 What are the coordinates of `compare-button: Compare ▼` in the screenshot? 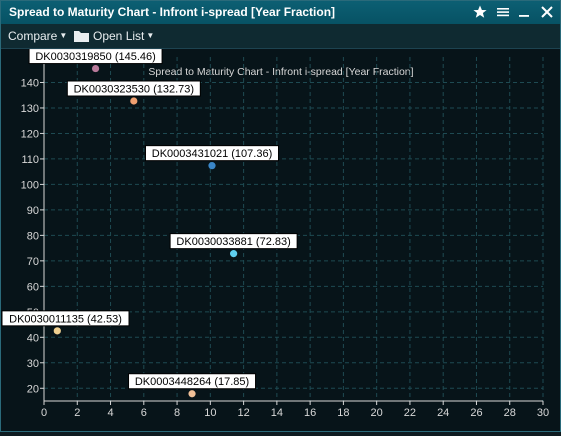 It's located at (37, 36).